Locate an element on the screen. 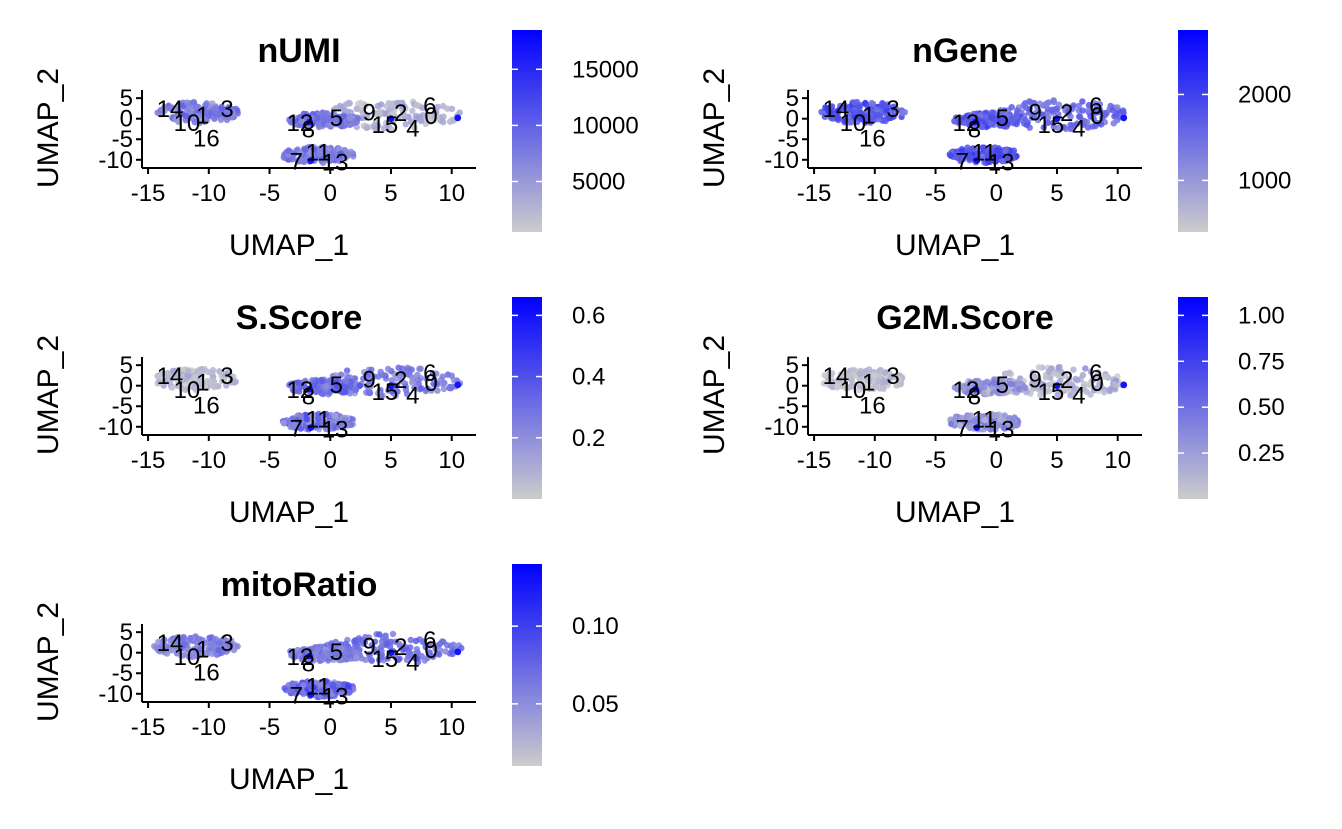  y-tick-label: 5 is located at coordinates (126, 98).